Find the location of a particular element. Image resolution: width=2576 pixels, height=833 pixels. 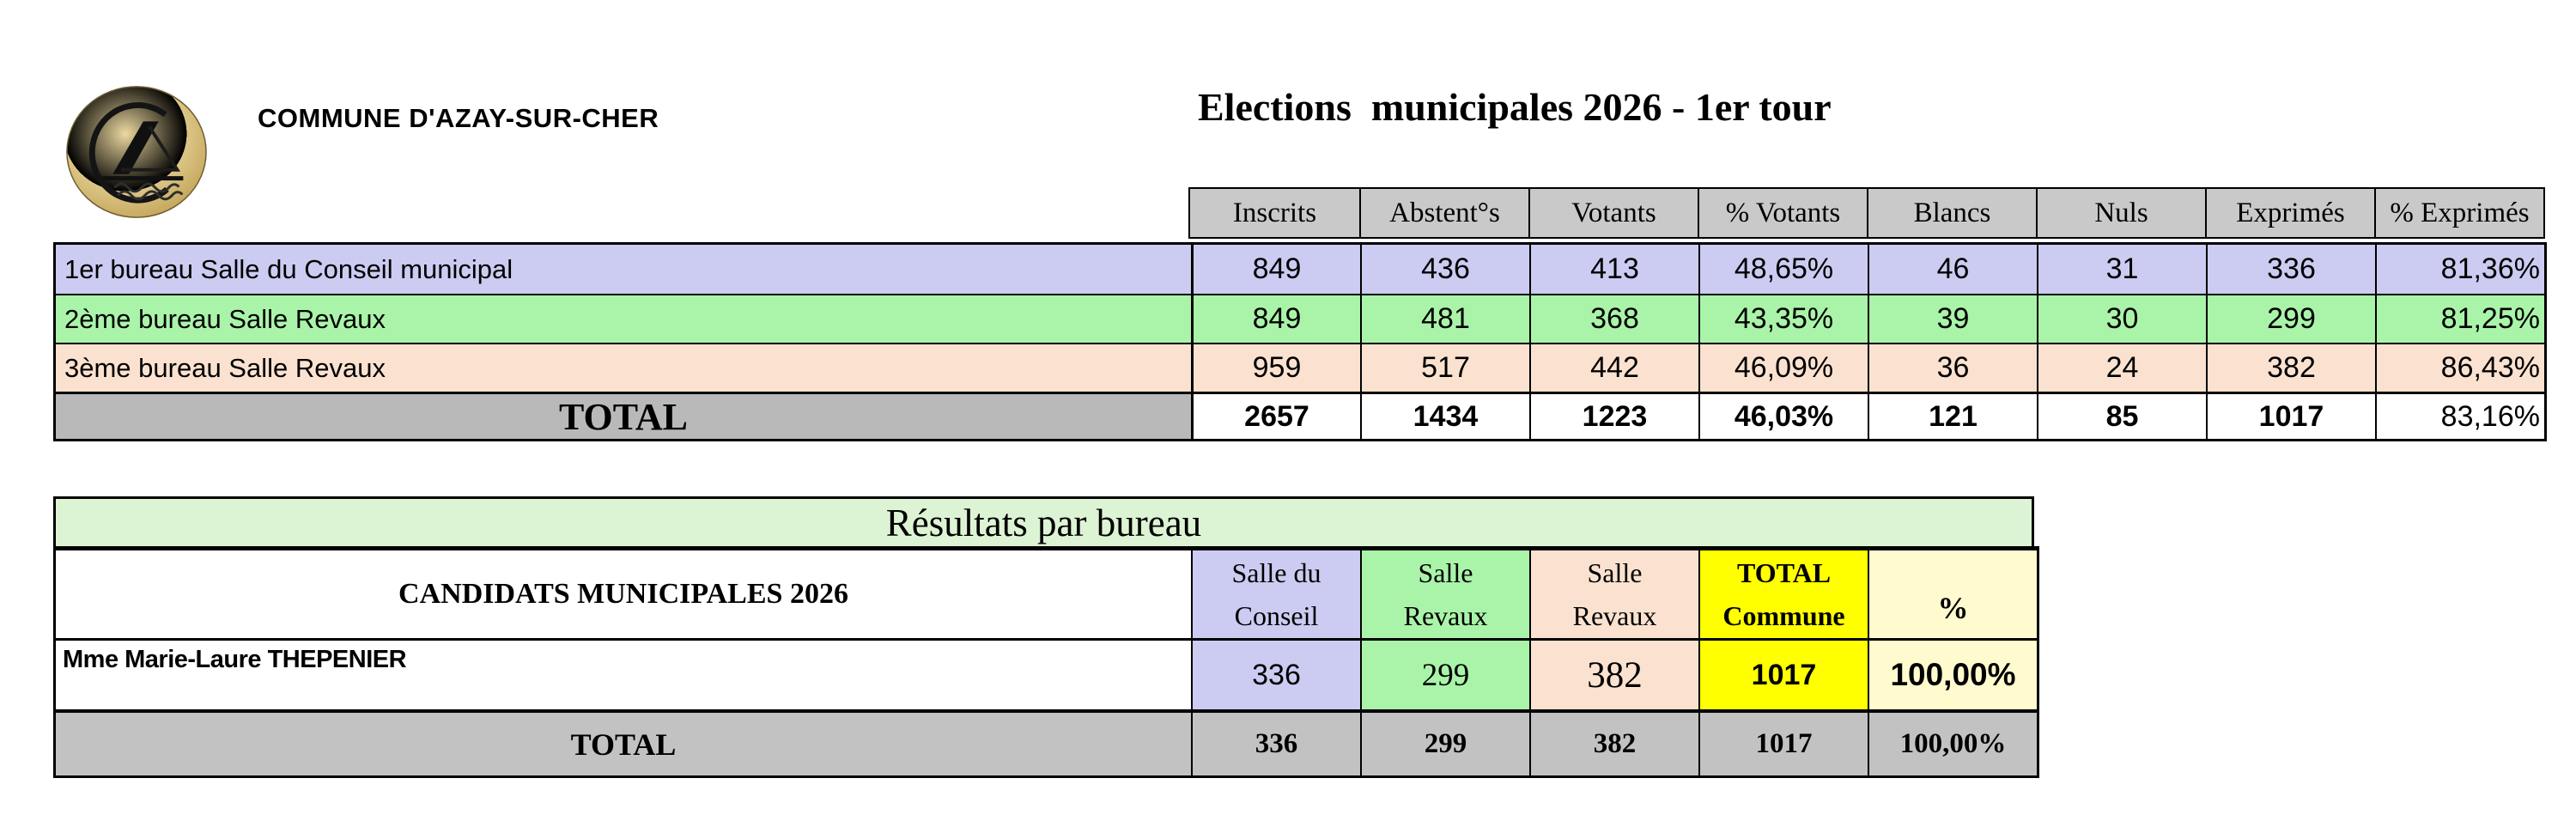

commune-name: COMMUNE D'AZAY-SUR-CHER is located at coordinates (459, 118).